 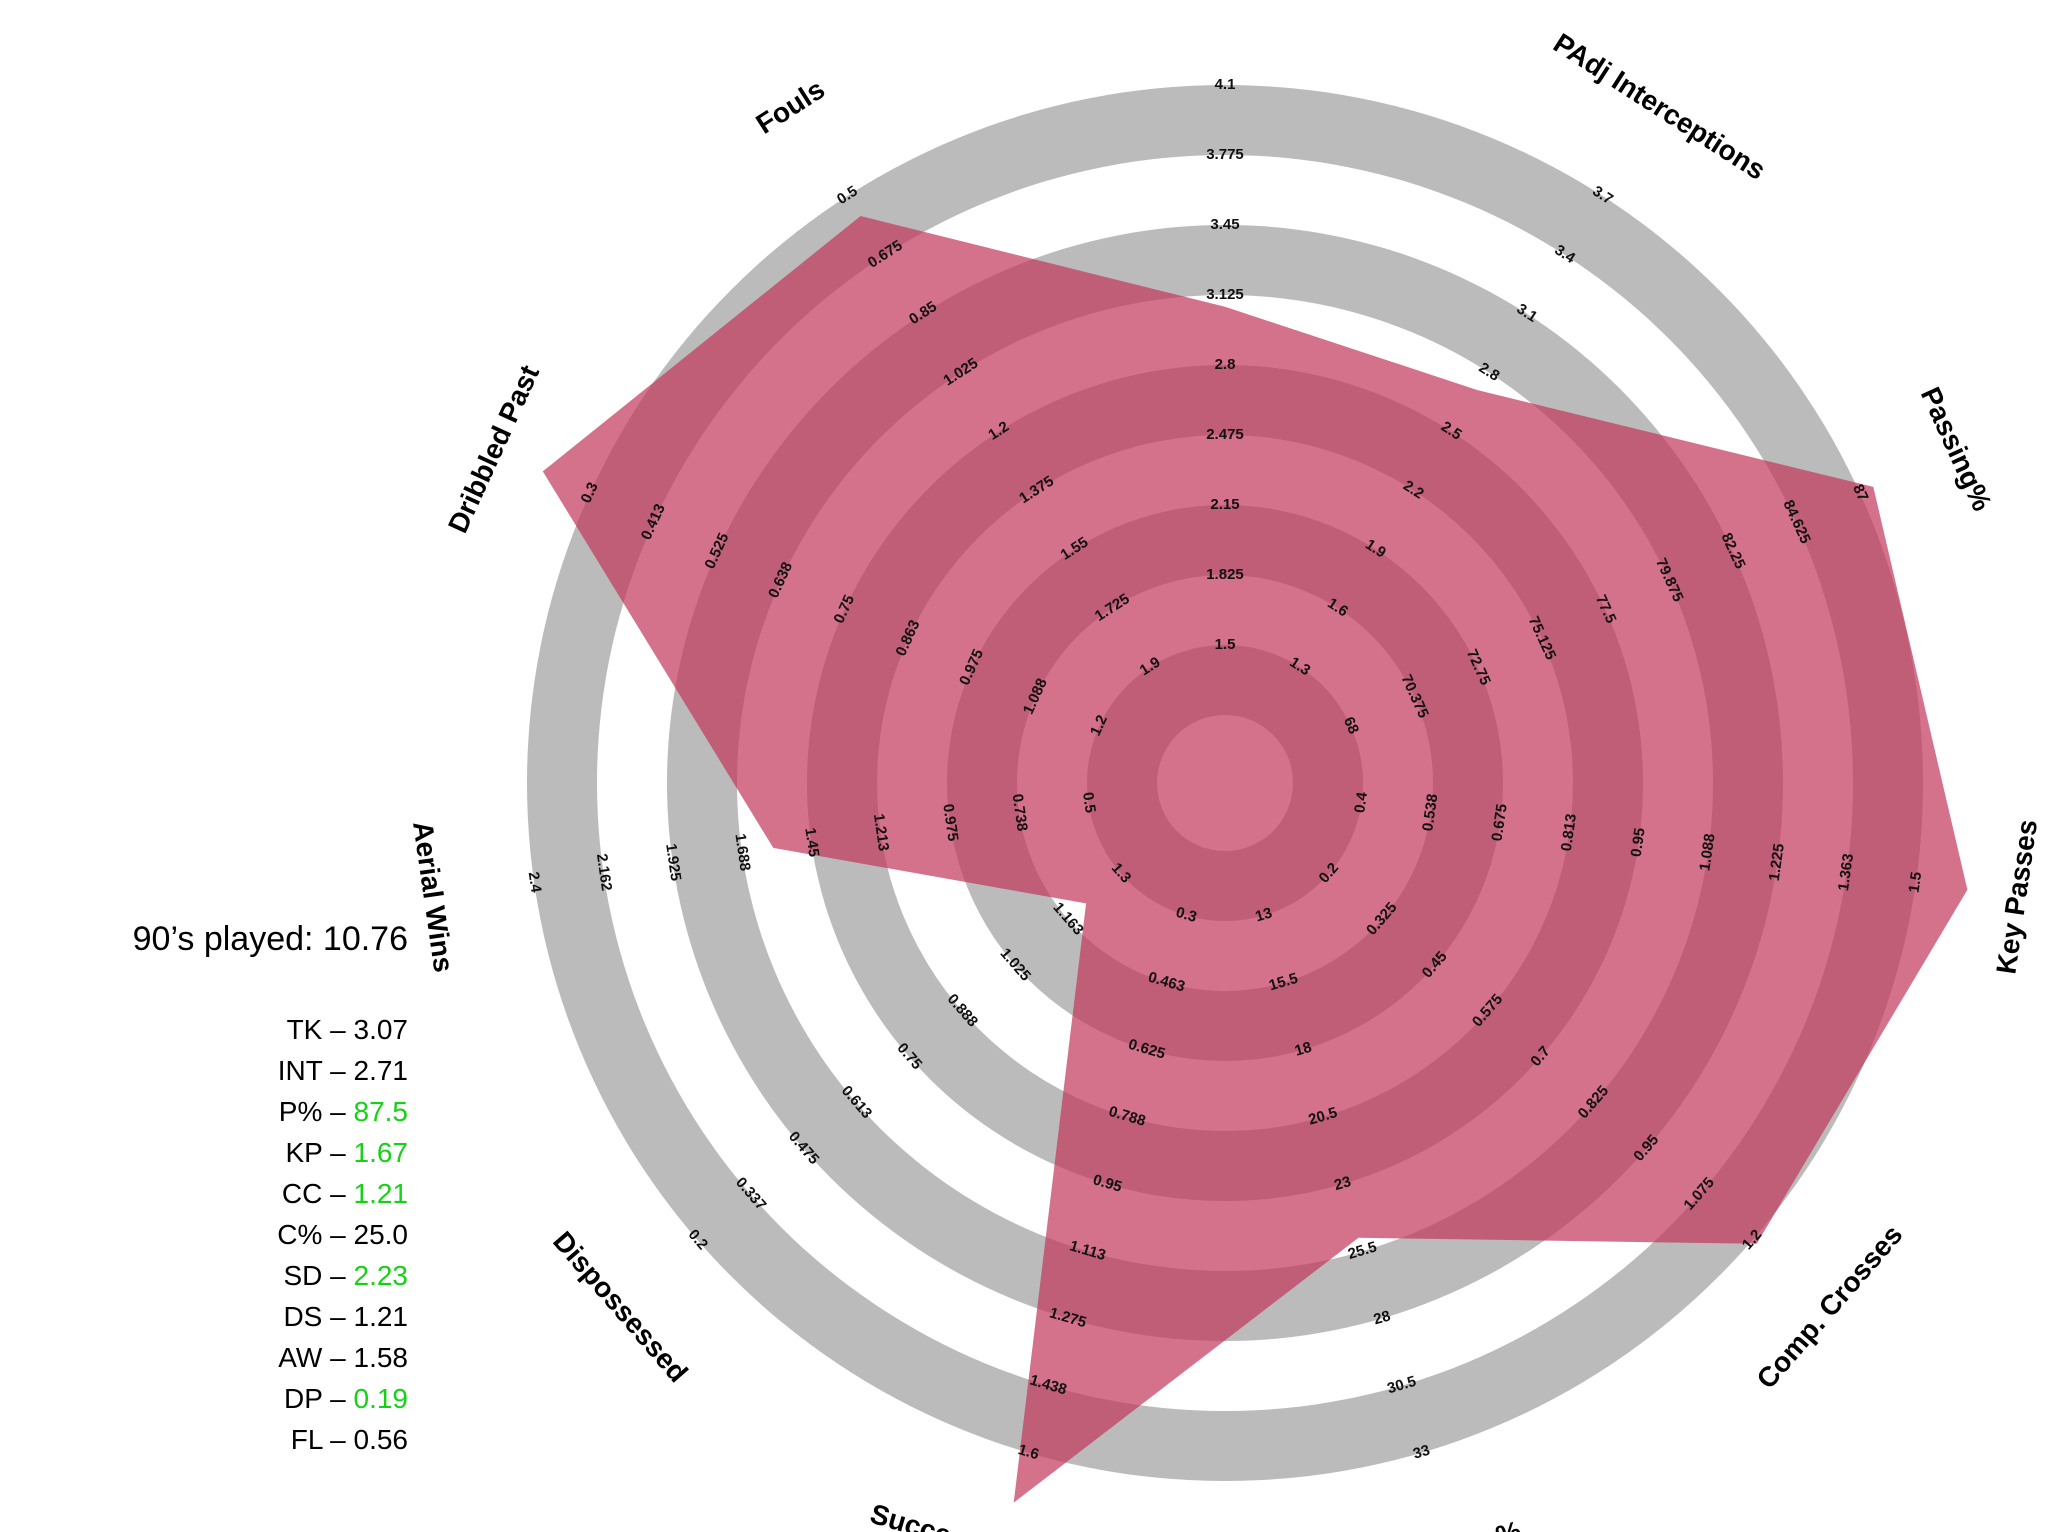 What do you see at coordinates (1225, 574) in the screenshot?
I see `tick-label: 1.825` at bounding box center [1225, 574].